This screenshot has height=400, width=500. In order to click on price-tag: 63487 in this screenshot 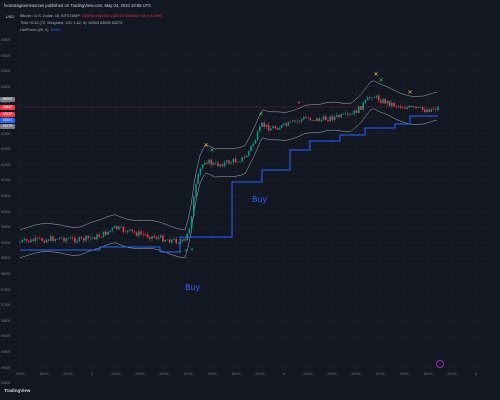, I will do `click(7, 120)`.